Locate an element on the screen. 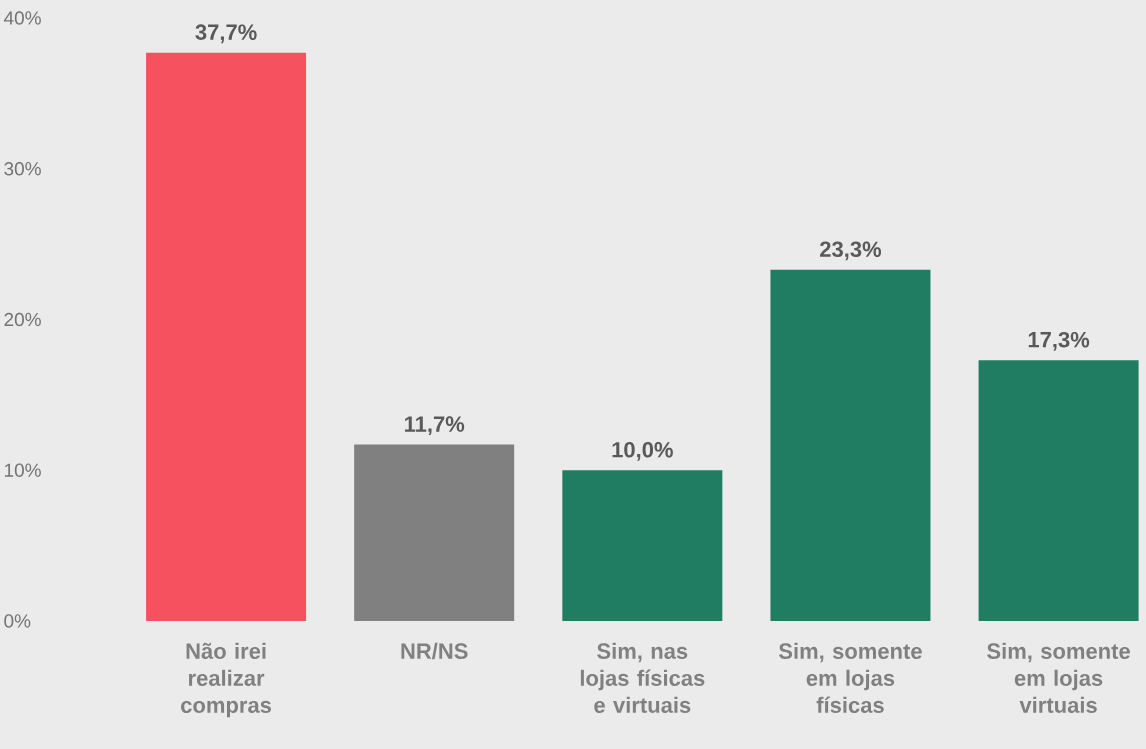  x-tick-label: Sim, nas lojas físicas e virtuais is located at coordinates (642, 677).